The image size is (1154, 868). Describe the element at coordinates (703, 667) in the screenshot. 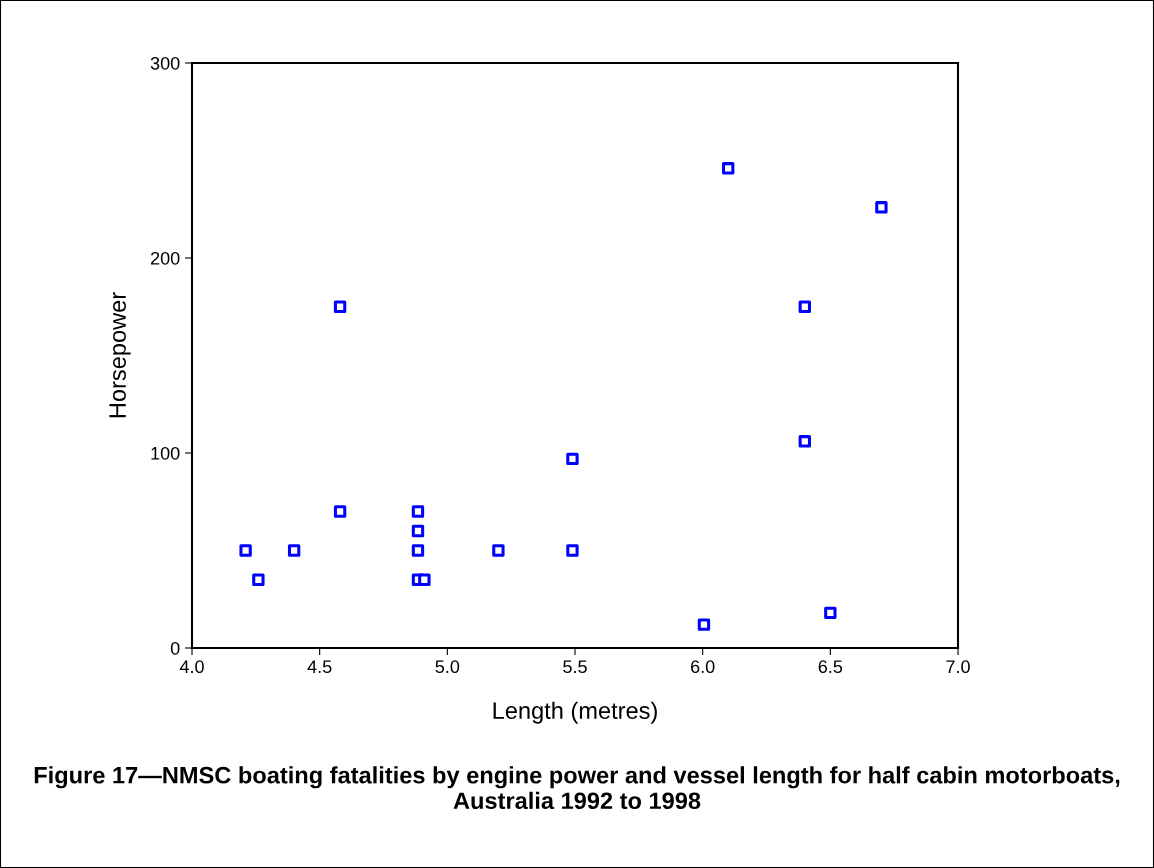

I see `x-tick-label: 6.0` at that location.